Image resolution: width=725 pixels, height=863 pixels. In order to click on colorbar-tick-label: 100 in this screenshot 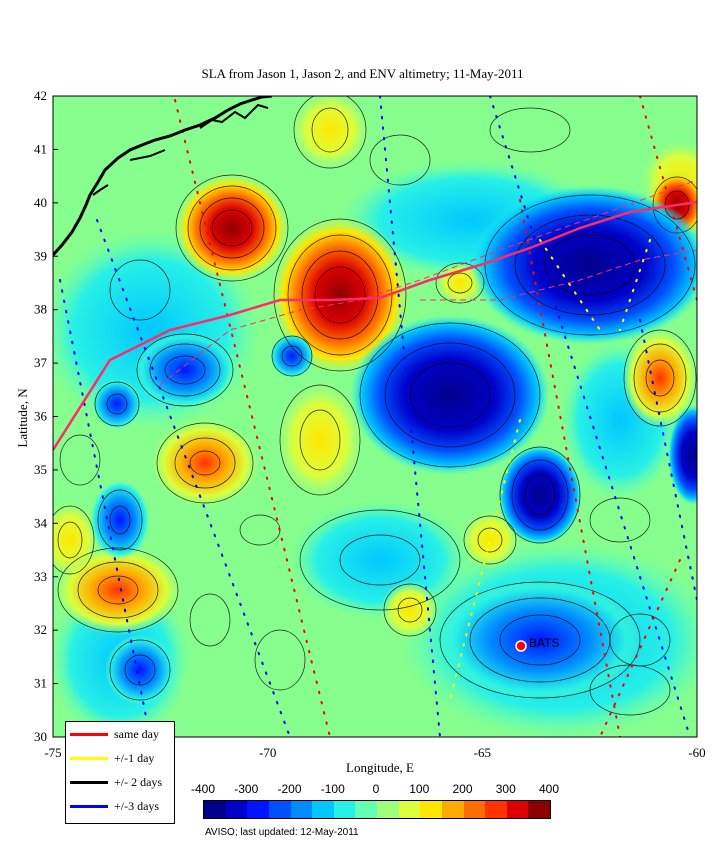, I will do `click(419, 789)`.